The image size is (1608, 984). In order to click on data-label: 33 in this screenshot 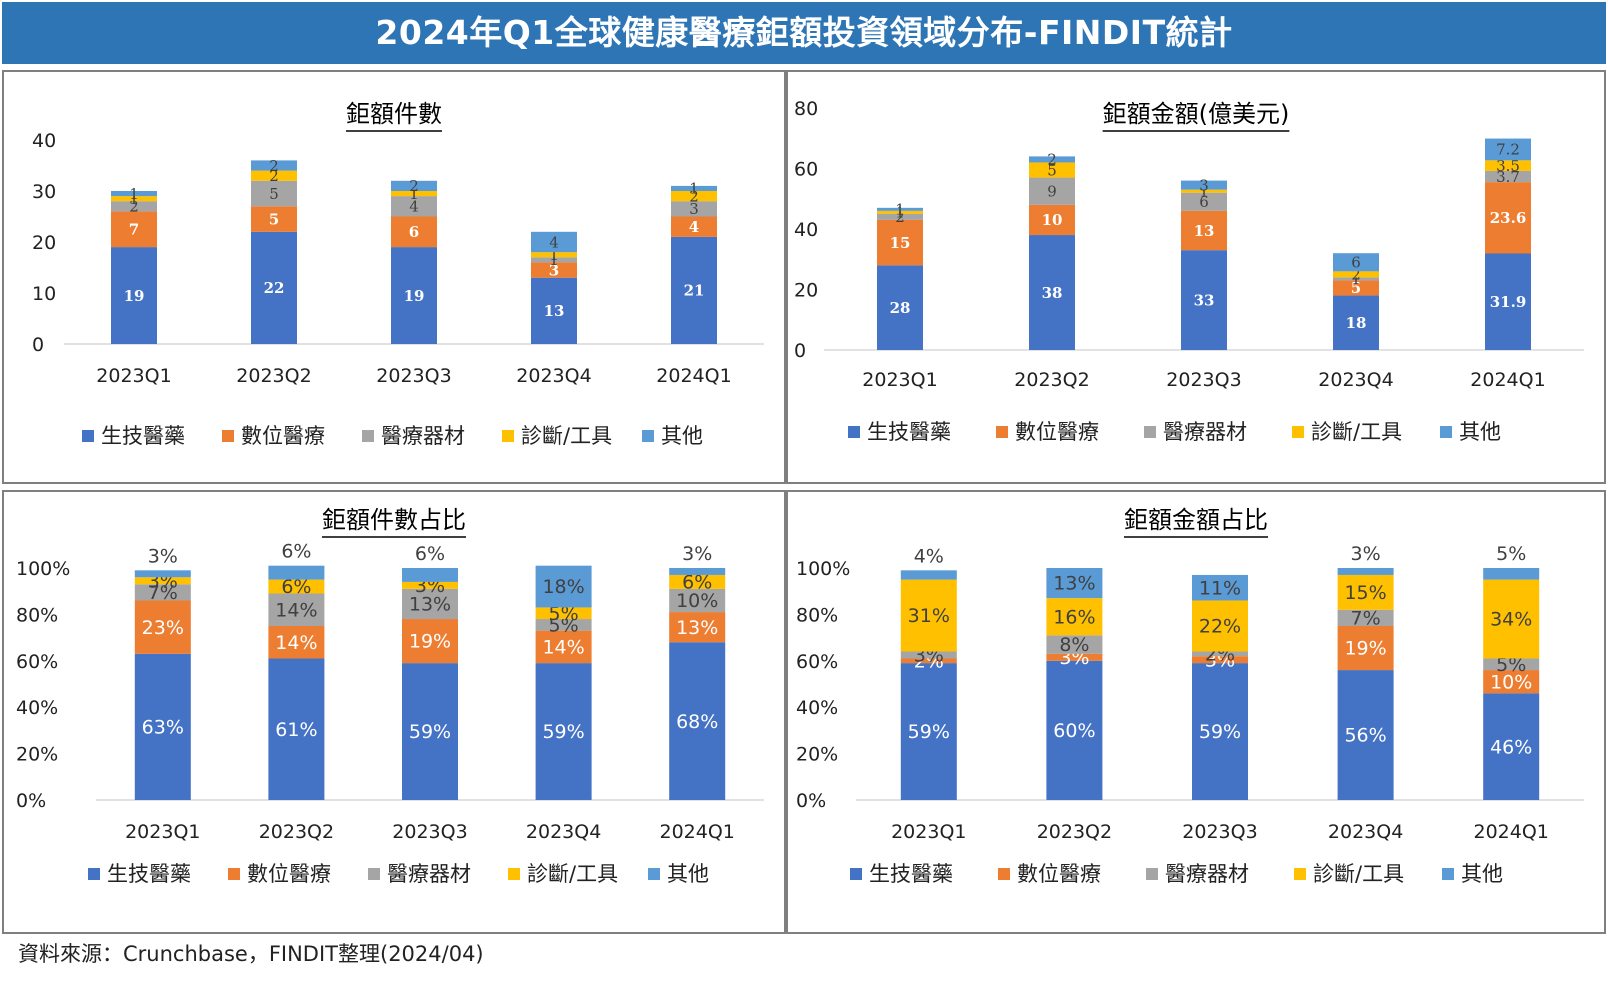, I will do `click(1204, 300)`.